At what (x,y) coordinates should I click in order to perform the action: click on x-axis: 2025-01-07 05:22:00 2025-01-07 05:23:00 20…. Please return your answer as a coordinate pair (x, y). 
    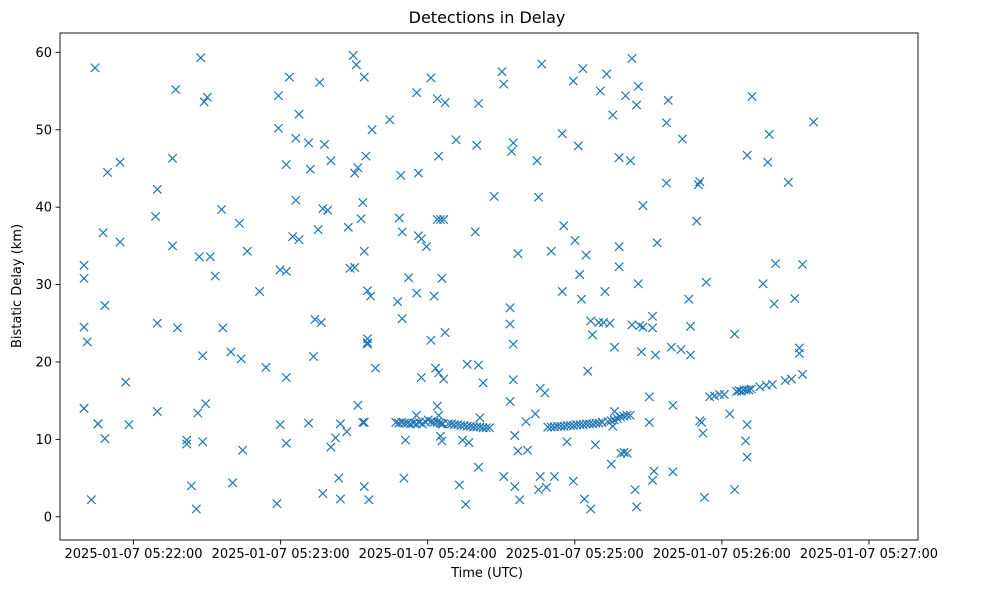
    Looking at the image, I should click on (501, 551).